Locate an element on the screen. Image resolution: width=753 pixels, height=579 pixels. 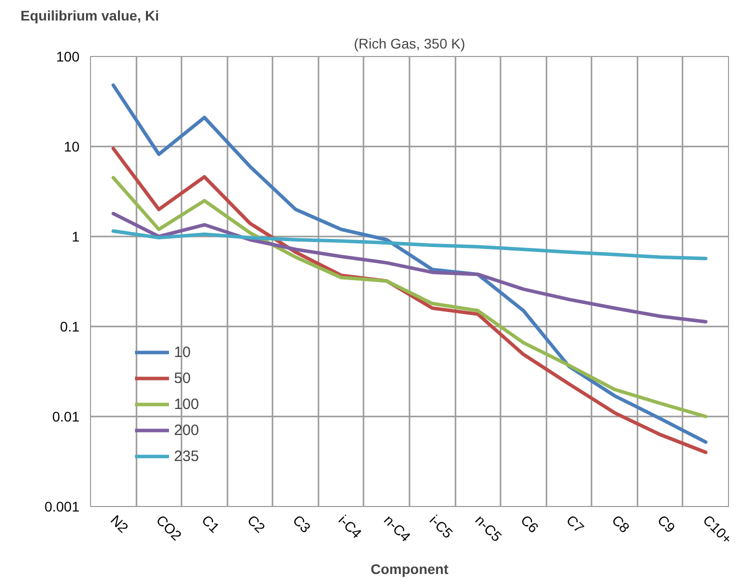
y-tick-label: 0.1 is located at coordinates (70, 326).